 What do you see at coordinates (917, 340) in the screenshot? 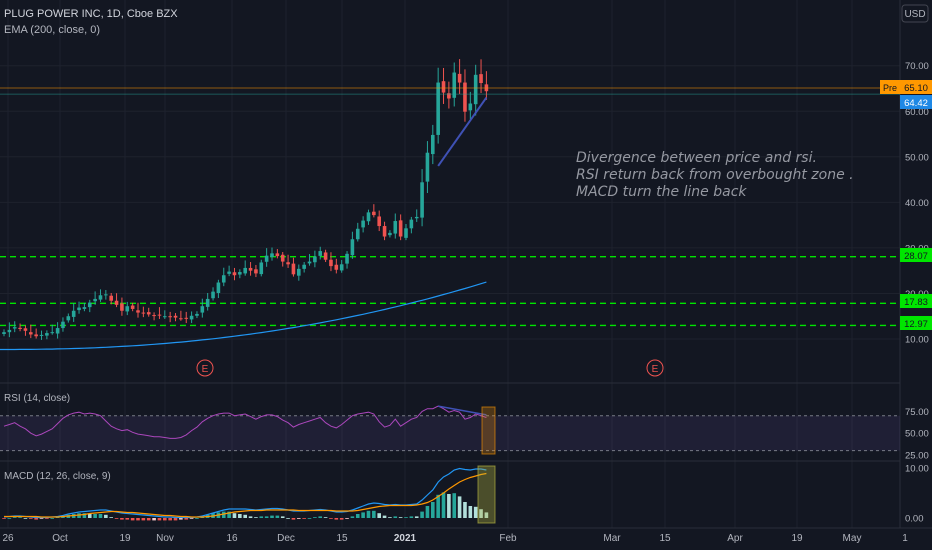
I see `price-tick-label: 10.00` at bounding box center [917, 340].